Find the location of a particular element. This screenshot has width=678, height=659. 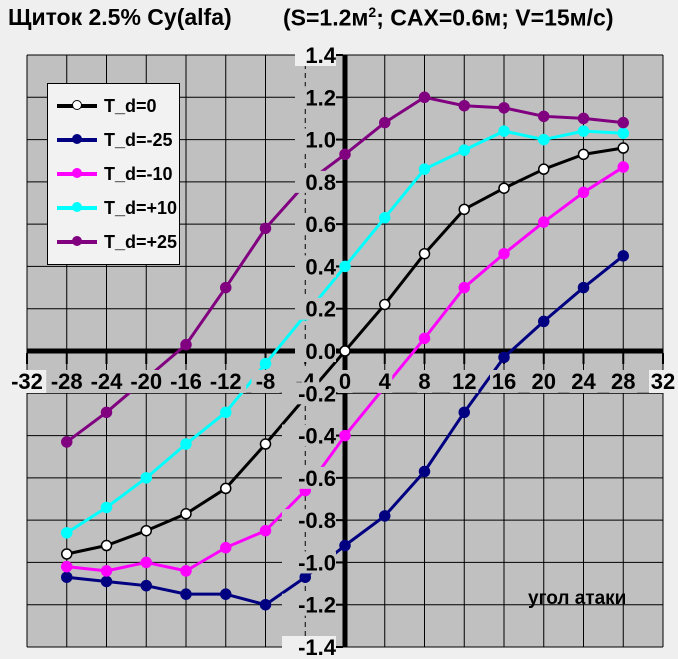

x-tick-label: -28 is located at coordinates (67, 381).